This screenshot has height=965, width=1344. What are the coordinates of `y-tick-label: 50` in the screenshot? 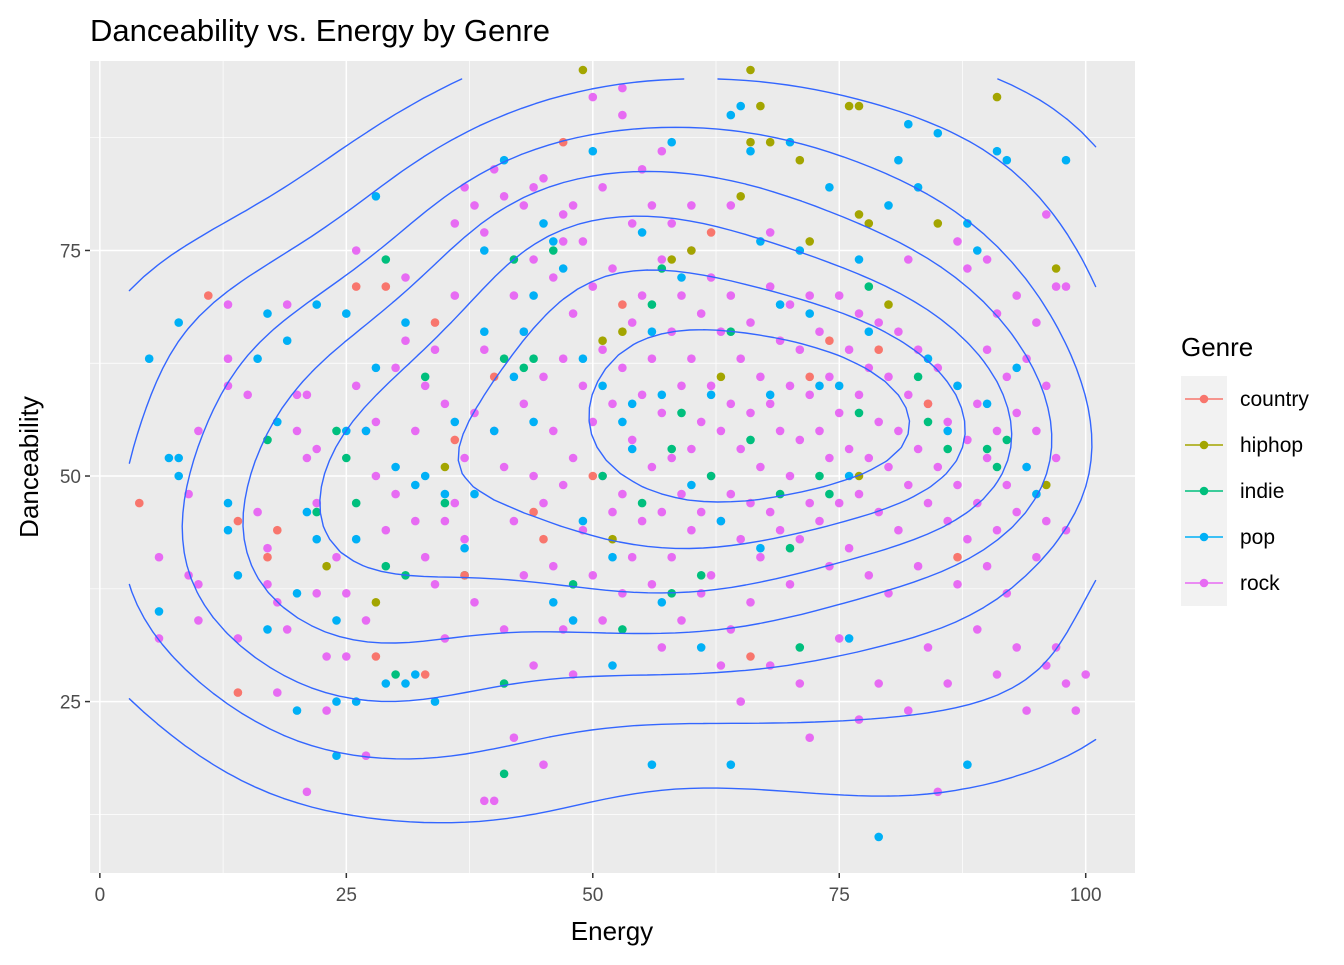 It's located at (70, 477).